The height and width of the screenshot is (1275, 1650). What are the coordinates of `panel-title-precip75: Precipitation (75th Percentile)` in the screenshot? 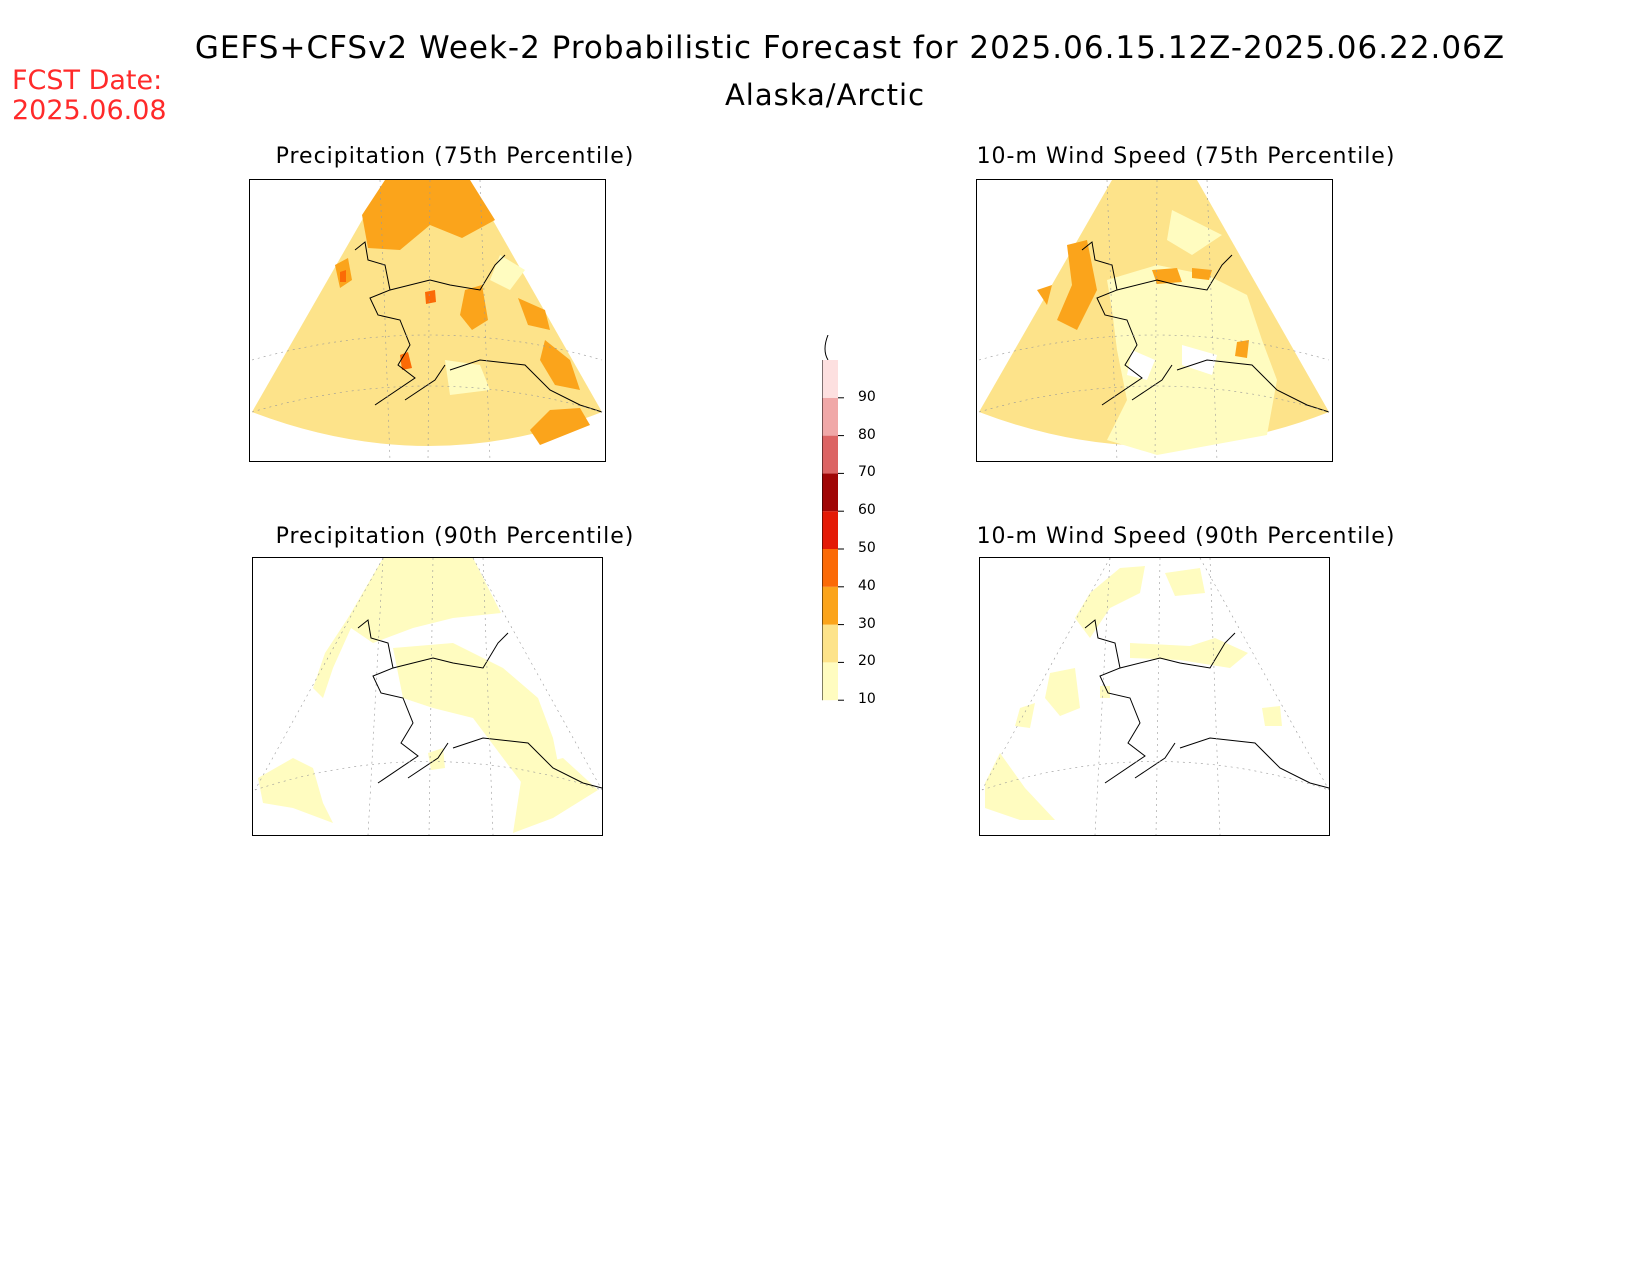 It's located at (455, 156).